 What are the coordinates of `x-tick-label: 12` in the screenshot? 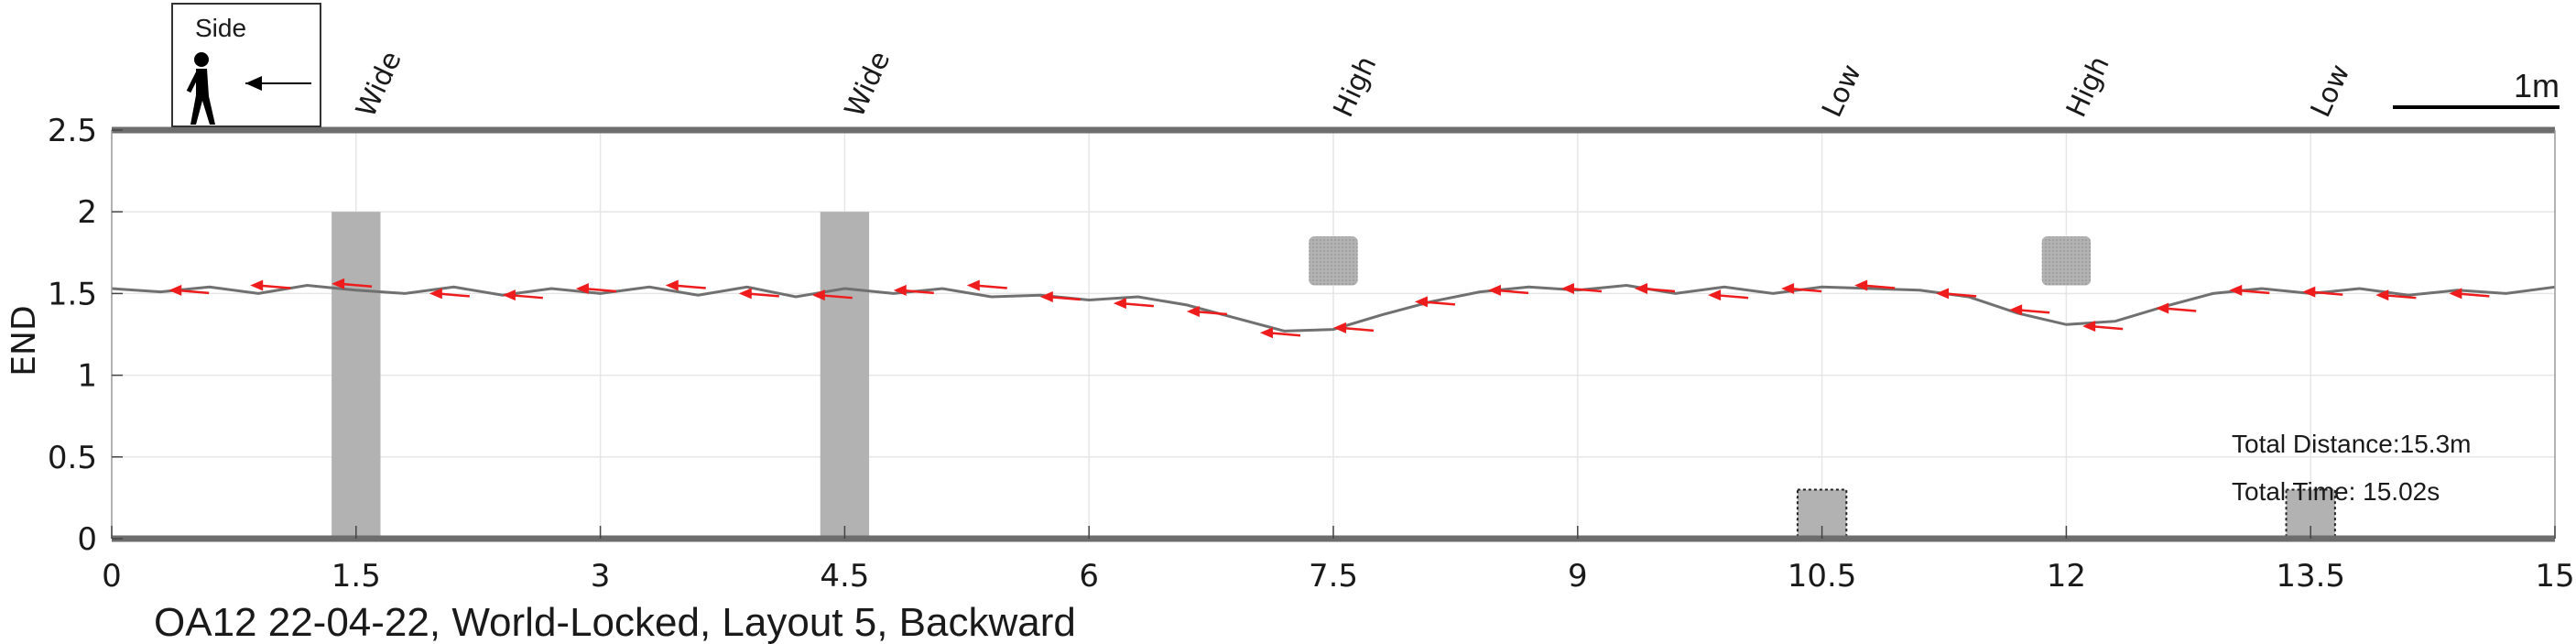 It's located at (2066, 577).